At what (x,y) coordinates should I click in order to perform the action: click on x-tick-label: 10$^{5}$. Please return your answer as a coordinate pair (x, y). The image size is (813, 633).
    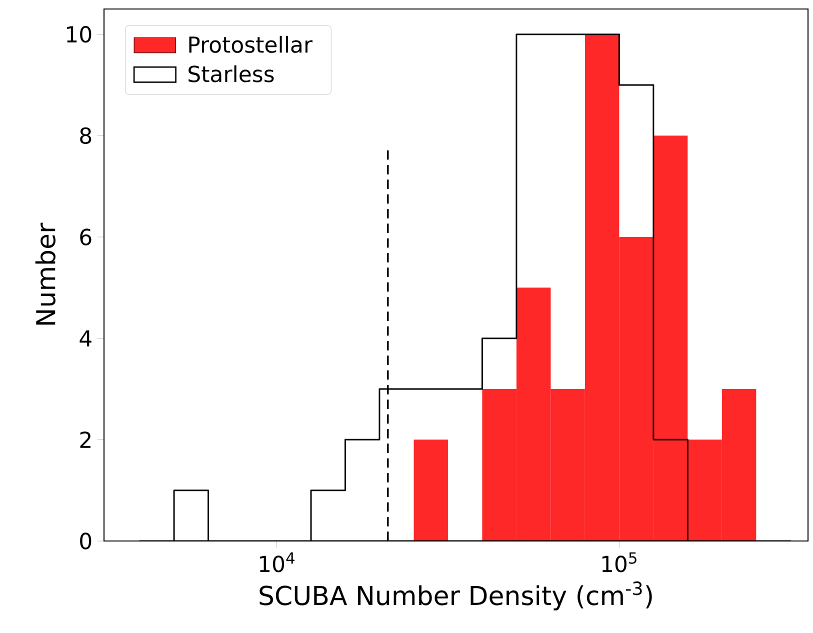
    Looking at the image, I should click on (619, 562).